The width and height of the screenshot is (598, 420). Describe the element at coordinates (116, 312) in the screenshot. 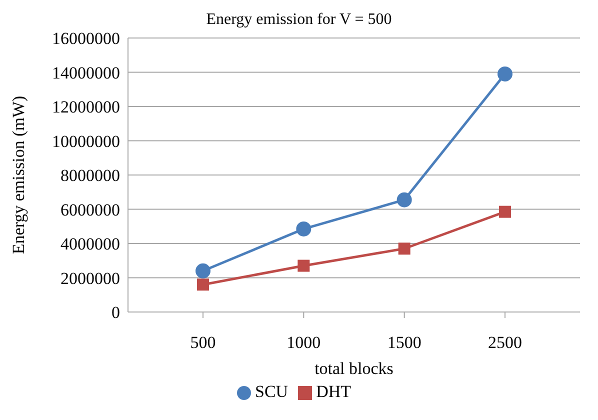

I see `y-tick-label: 0` at that location.